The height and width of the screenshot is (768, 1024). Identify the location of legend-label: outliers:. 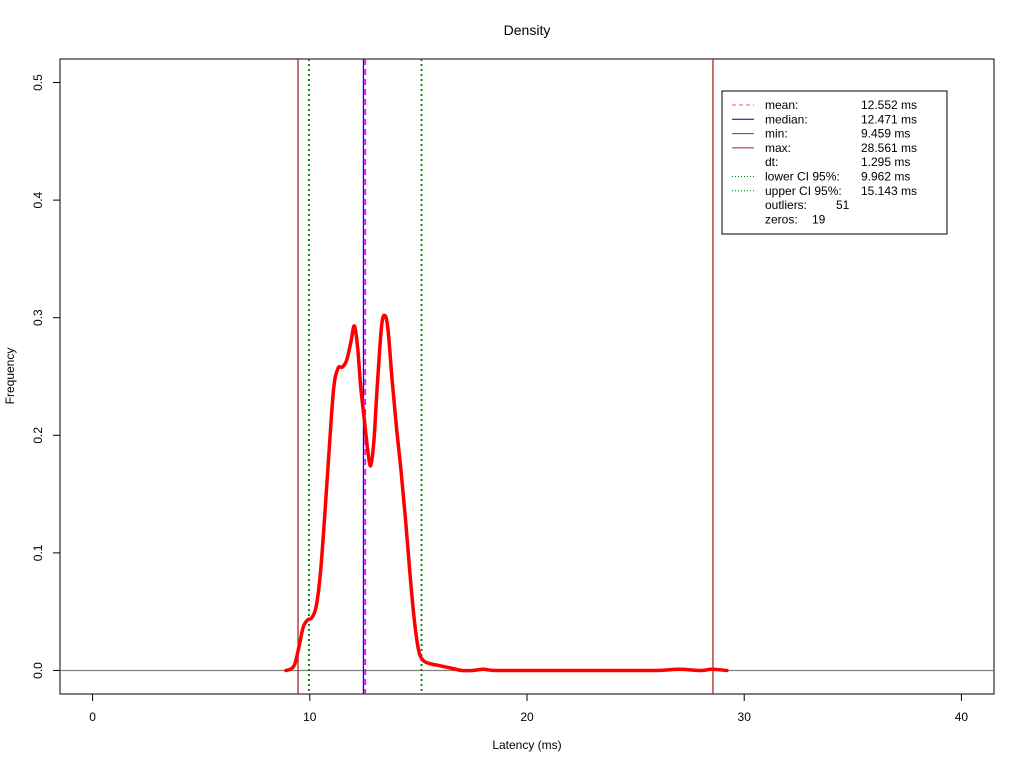
(786, 205).